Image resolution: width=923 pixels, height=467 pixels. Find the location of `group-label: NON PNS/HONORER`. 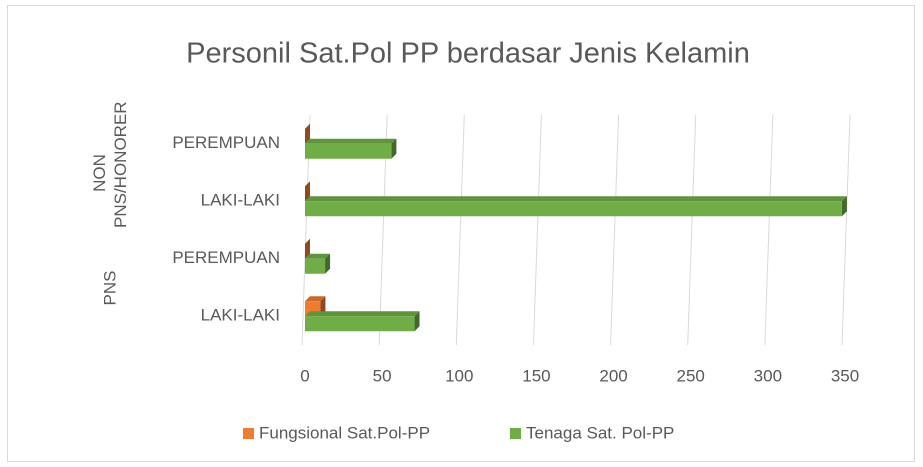

group-label: NON PNS/HONORER is located at coordinates (110, 164).